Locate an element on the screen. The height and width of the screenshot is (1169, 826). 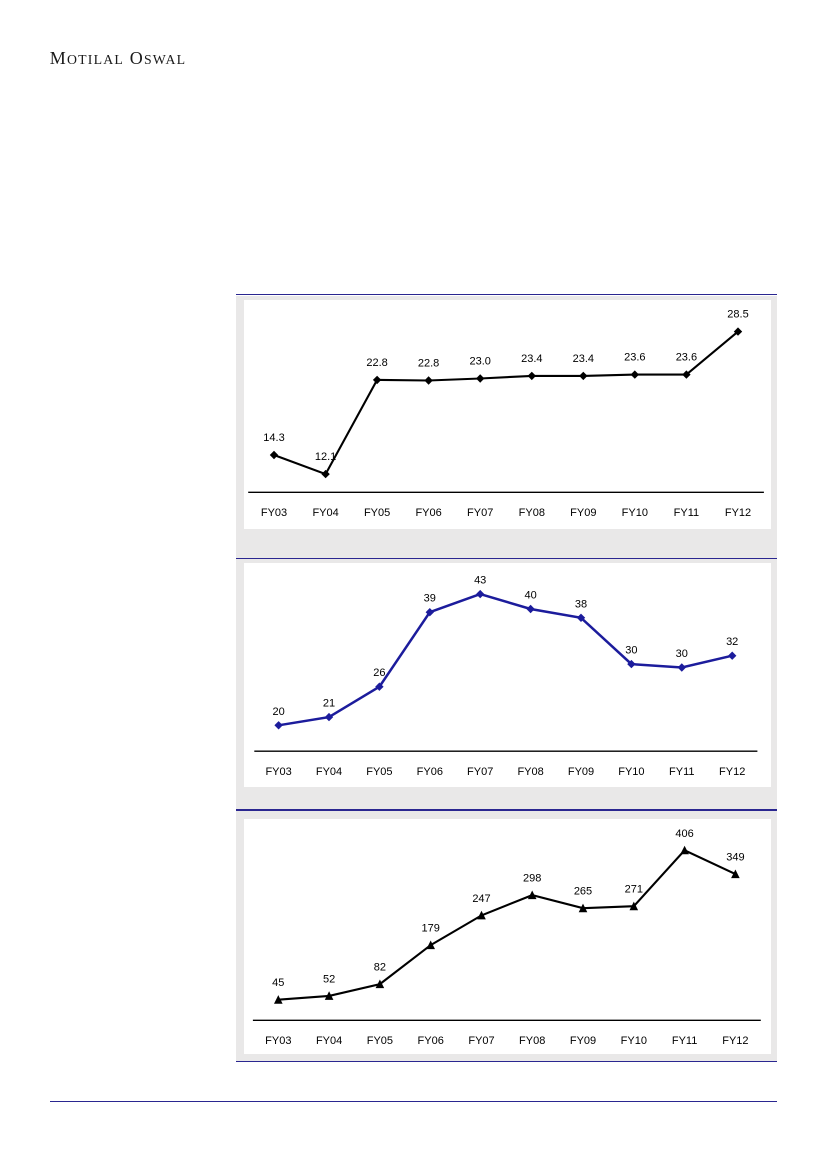
svg-text: 28.5 is located at coordinates (737, 315).